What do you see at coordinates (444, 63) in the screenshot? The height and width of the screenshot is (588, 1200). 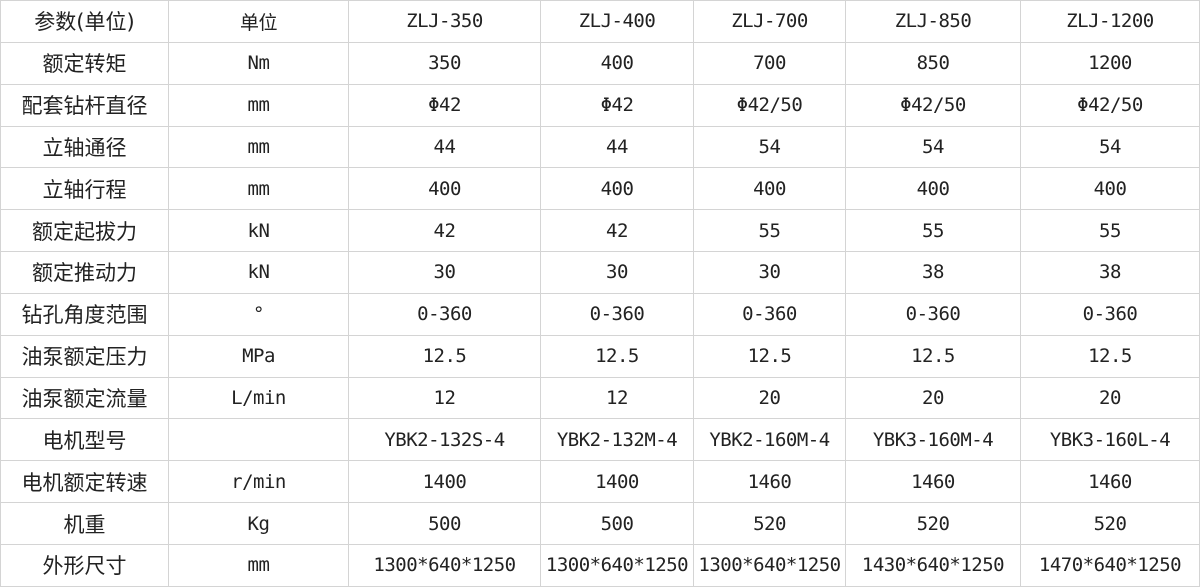 I see `cell: 350` at bounding box center [444, 63].